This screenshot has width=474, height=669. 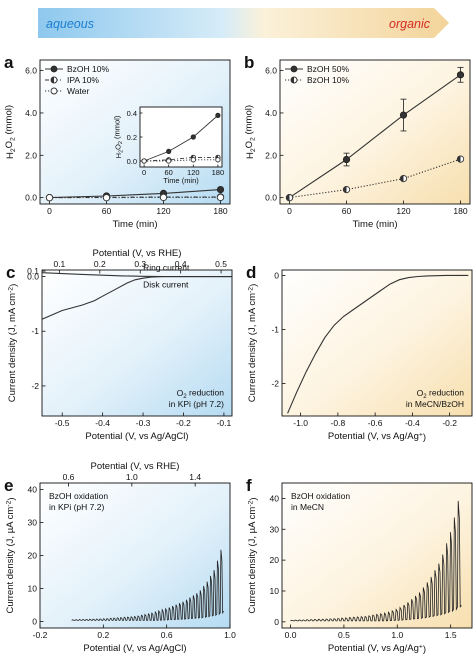 What do you see at coordinates (59, 264) in the screenshot?
I see `top-x-tick-label: 0.1` at bounding box center [59, 264].